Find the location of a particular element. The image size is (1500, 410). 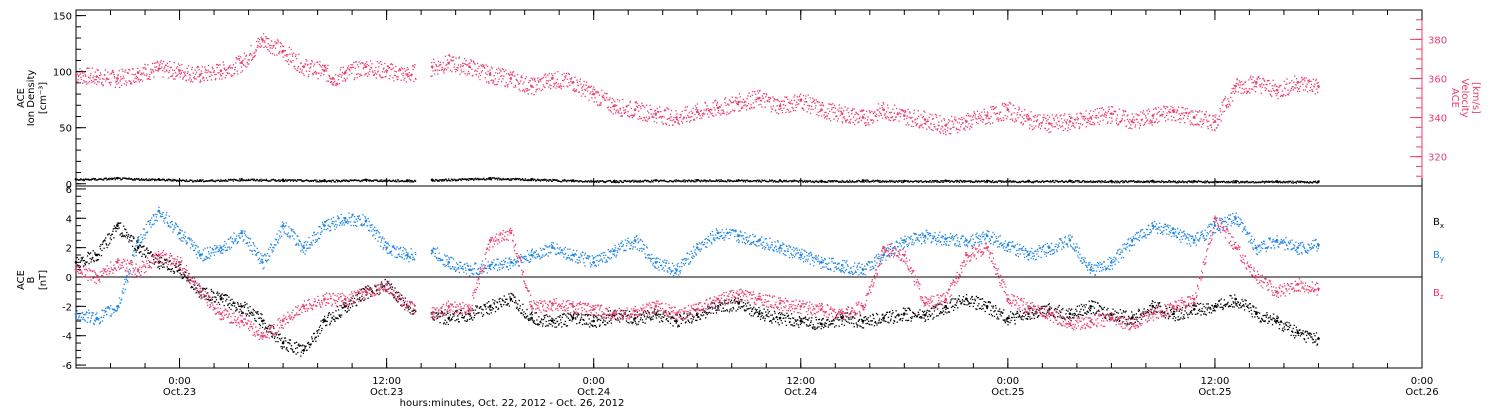

velocity-point is located at coordinates (1256, 82).